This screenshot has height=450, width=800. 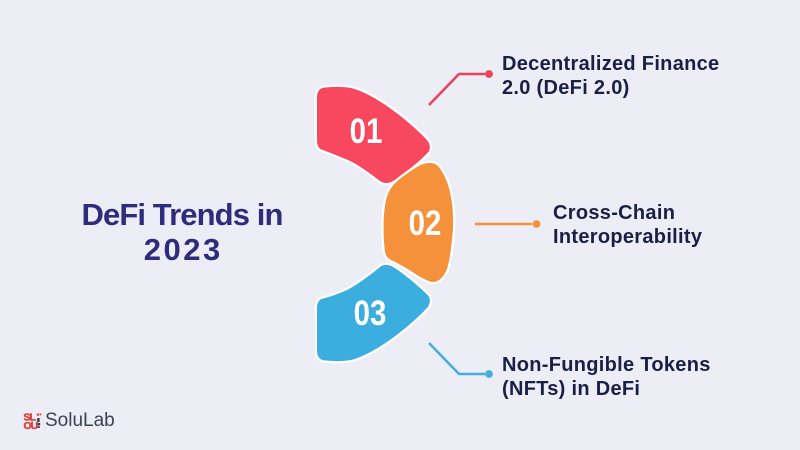 What do you see at coordinates (31, 426) in the screenshot?
I see `svg-text: OU` at bounding box center [31, 426].